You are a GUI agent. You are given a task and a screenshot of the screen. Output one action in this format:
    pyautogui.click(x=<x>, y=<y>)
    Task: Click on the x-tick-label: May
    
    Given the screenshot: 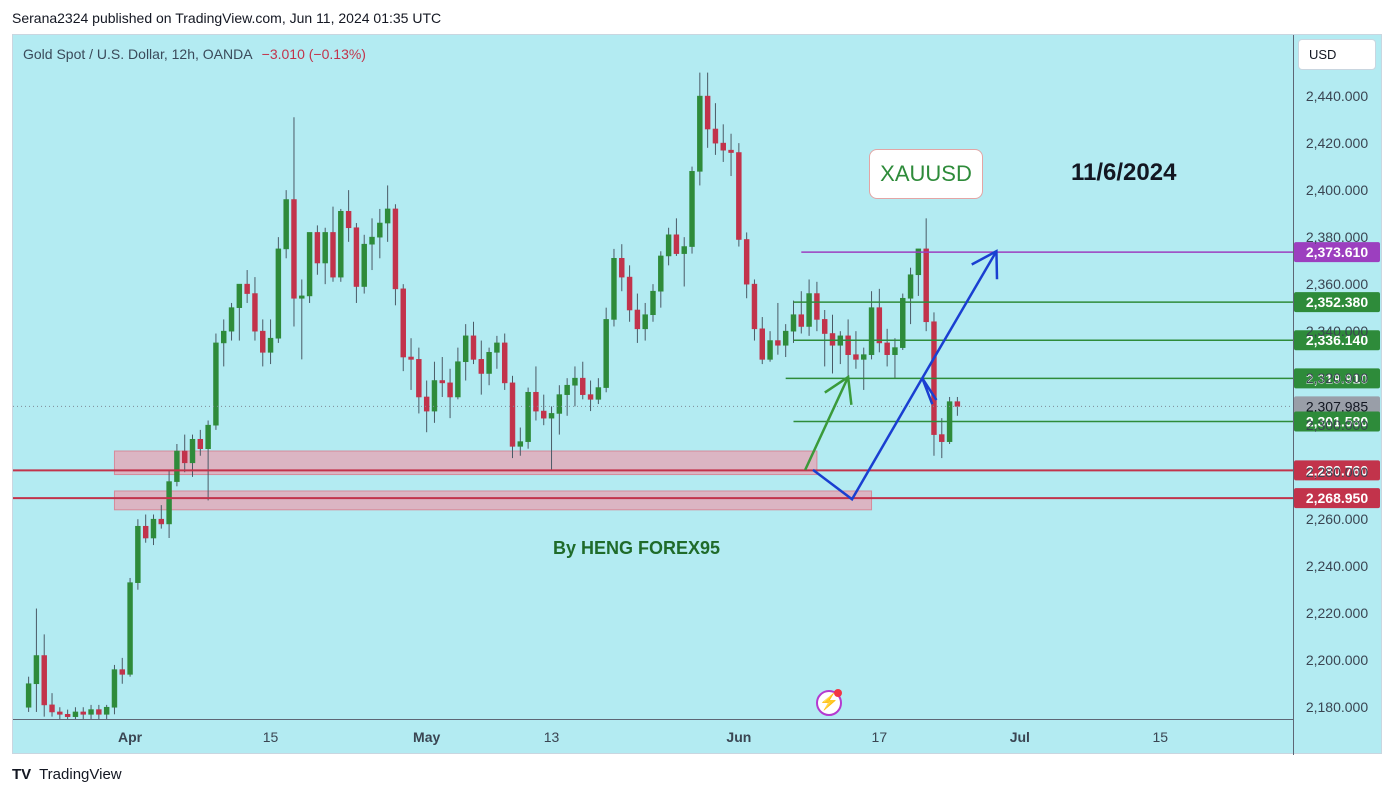 What is the action you would take?
    pyautogui.click(x=426, y=737)
    